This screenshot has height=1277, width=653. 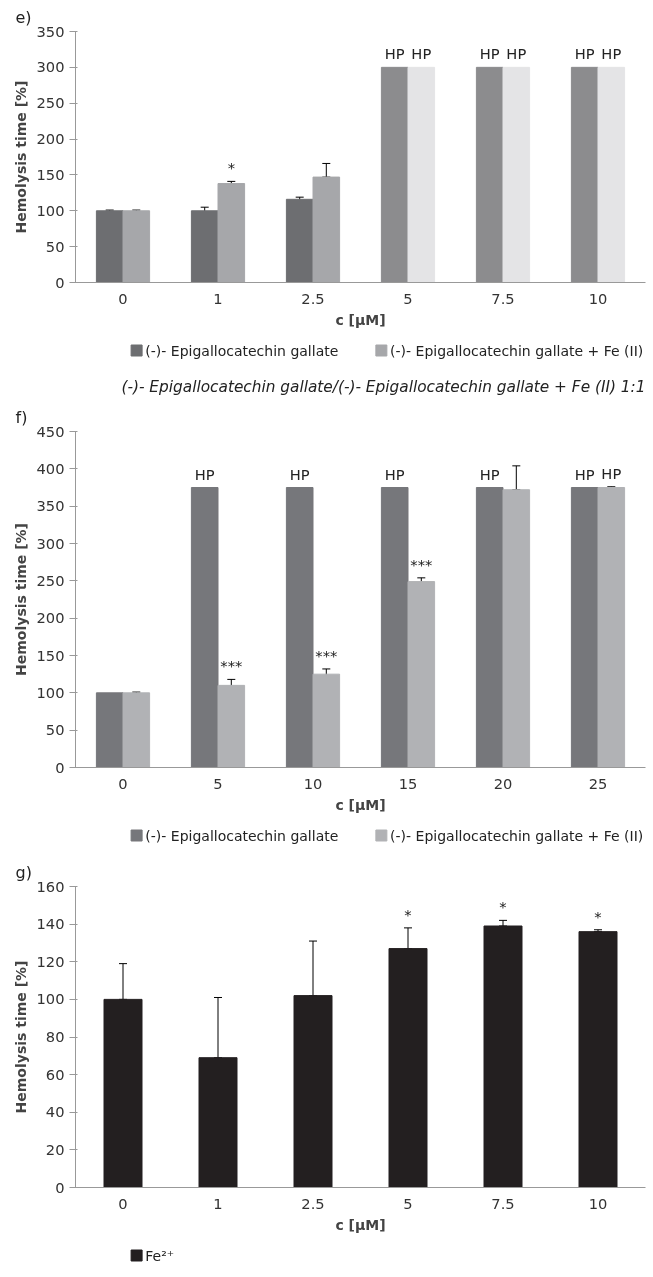 What do you see at coordinates (55, 1074) in the screenshot?
I see `y-tick-label: 60` at bounding box center [55, 1074].